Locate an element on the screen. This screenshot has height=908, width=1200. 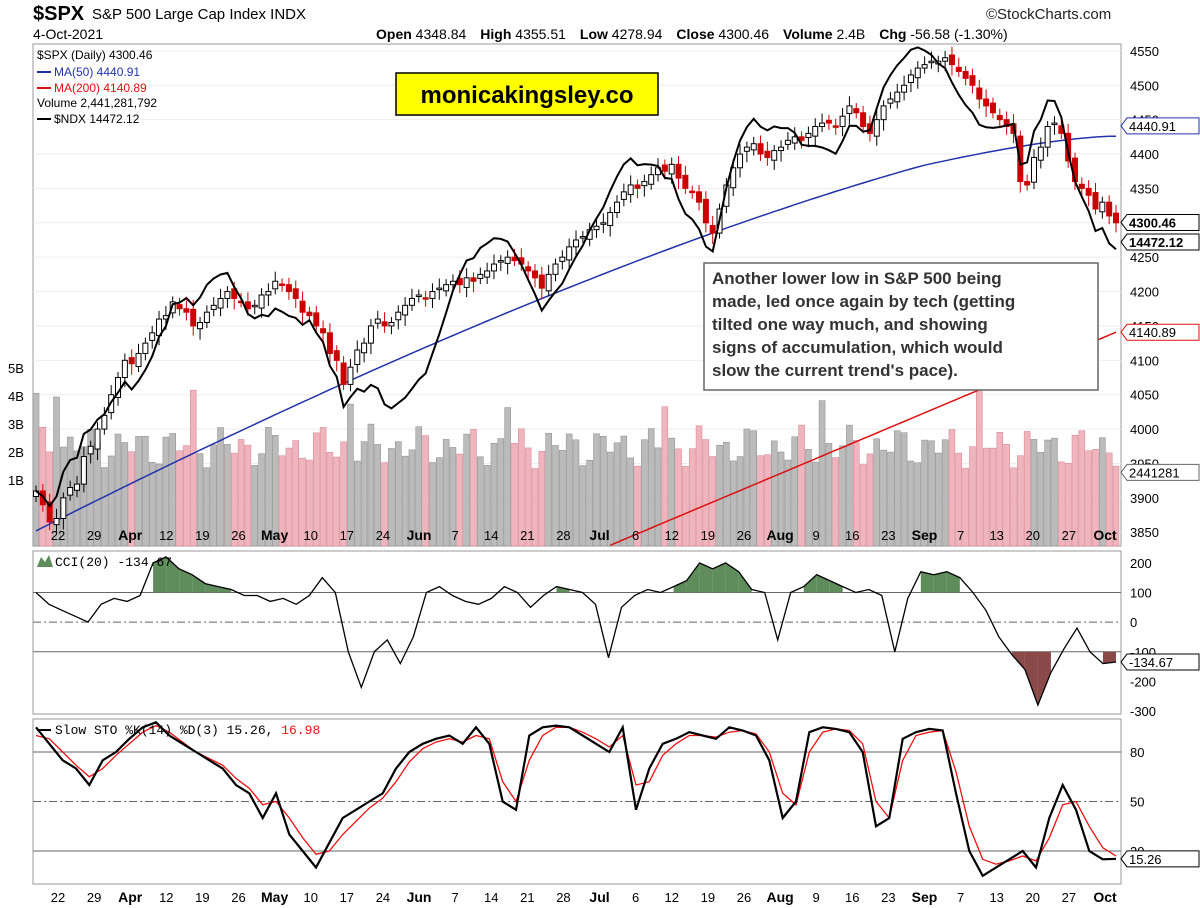
stockcharts-logo: ©StockCharts.com is located at coordinates (1049, 14).